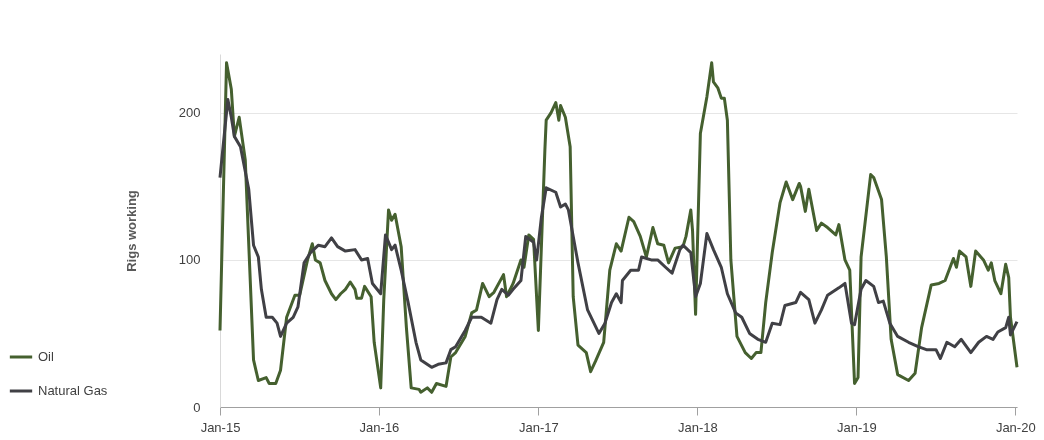 The image size is (1044, 440). I want to click on x-tick-label: Jan-18, so click(697, 427).